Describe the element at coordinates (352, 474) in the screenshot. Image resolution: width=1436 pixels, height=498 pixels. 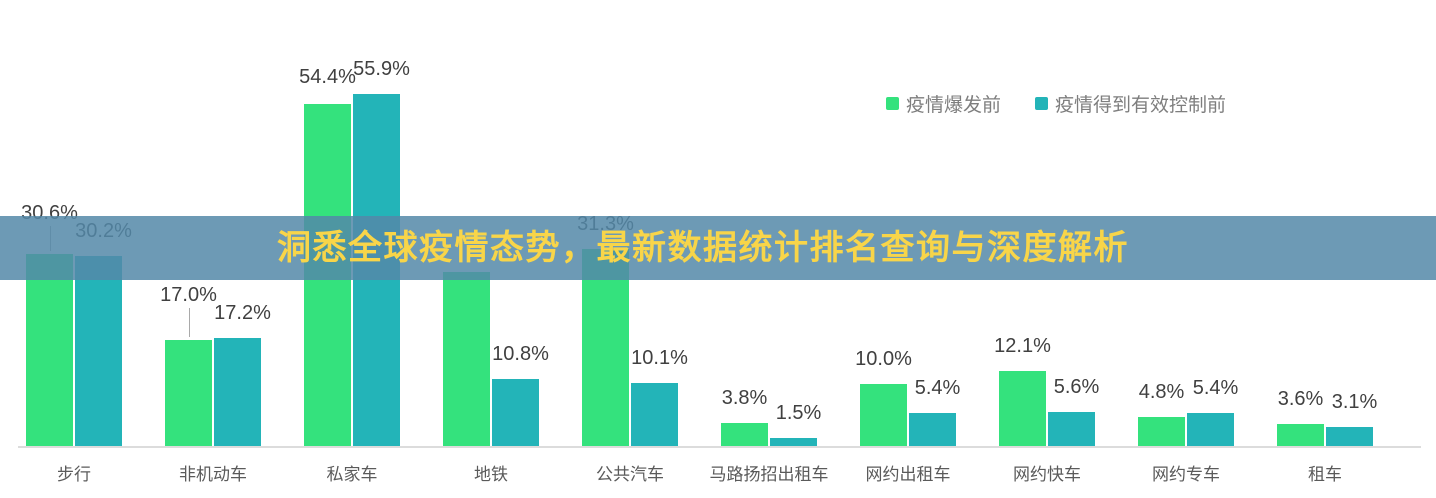
I see `category-label-2: 私家车` at that location.